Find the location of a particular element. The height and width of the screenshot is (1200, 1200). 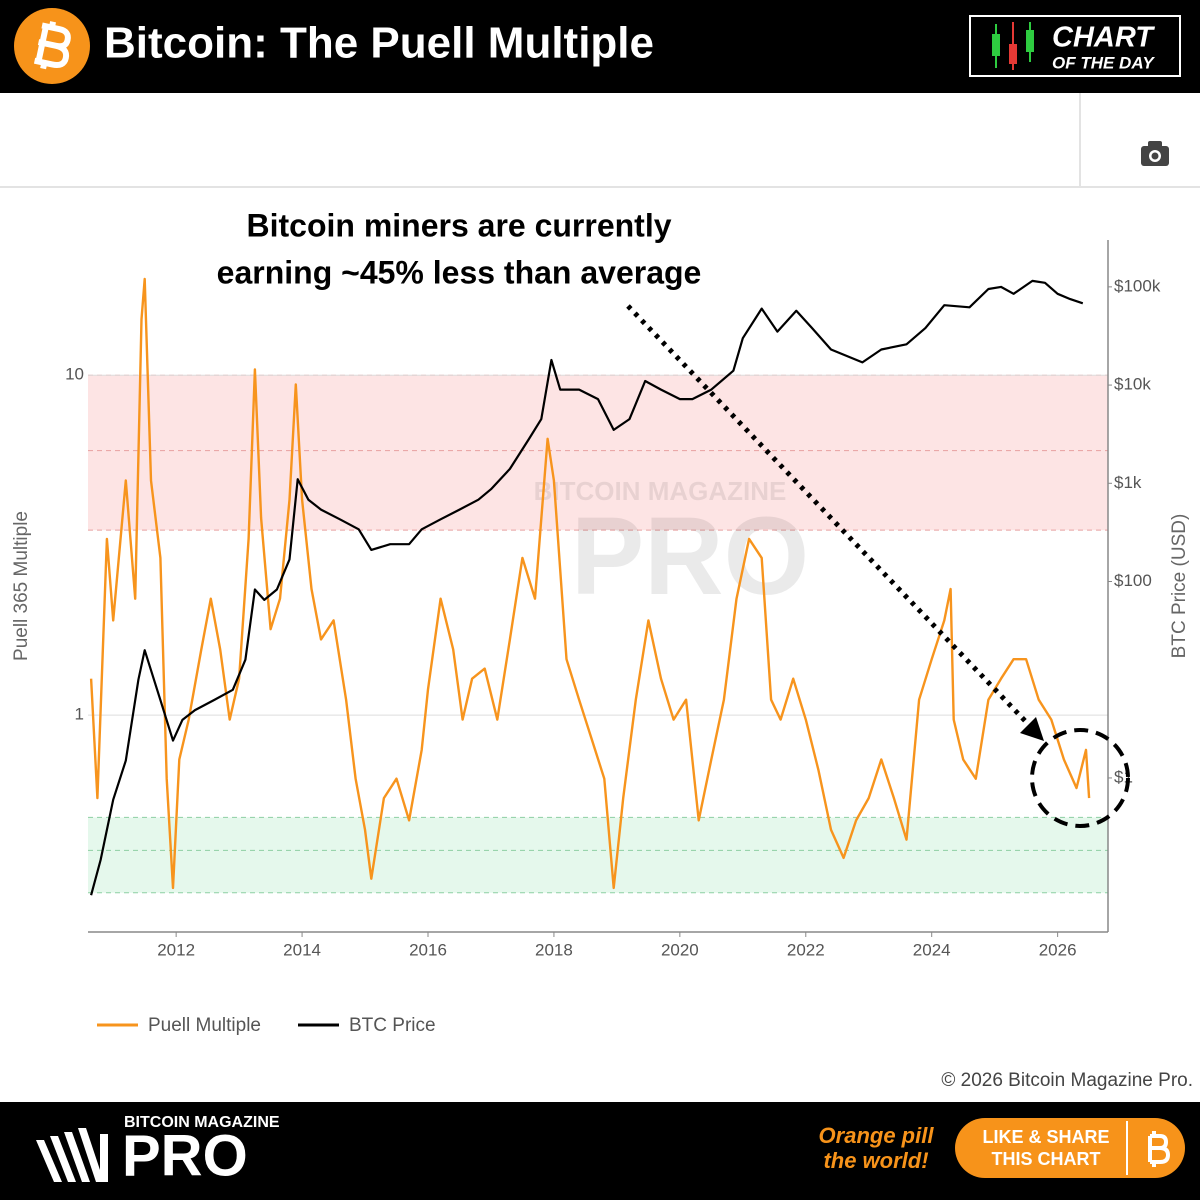

watermark: BITCOIN MAGAZINE is located at coordinates (660, 491).